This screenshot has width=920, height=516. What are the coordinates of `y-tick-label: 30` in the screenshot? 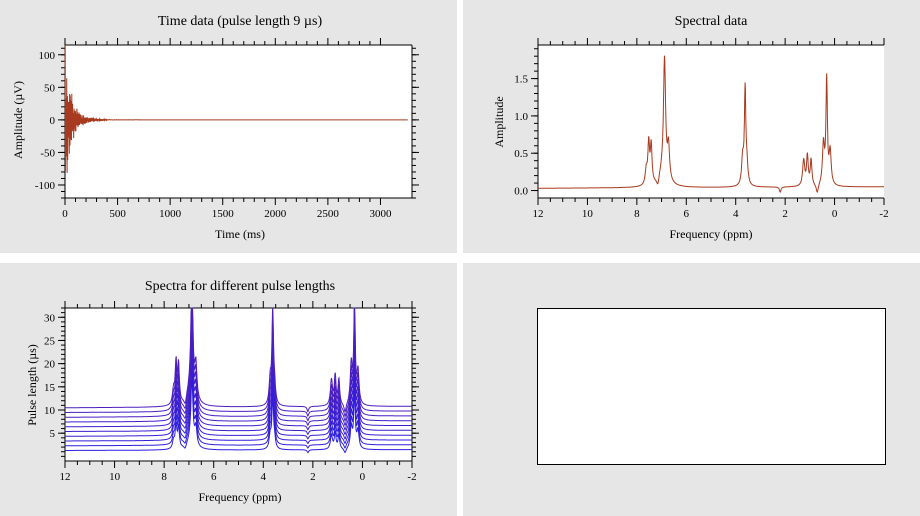 It's located at (50, 318).